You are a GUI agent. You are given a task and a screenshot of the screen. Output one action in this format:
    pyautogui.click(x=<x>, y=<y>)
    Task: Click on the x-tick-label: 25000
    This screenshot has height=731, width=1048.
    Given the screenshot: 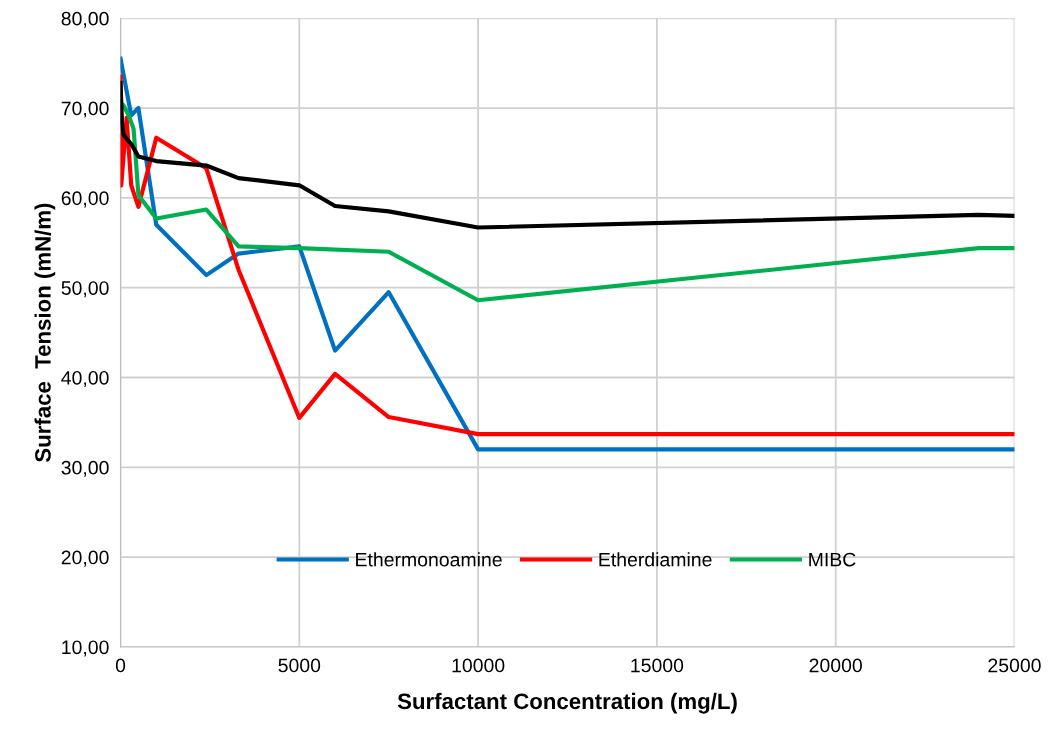 What is the action you would take?
    pyautogui.click(x=1014, y=665)
    